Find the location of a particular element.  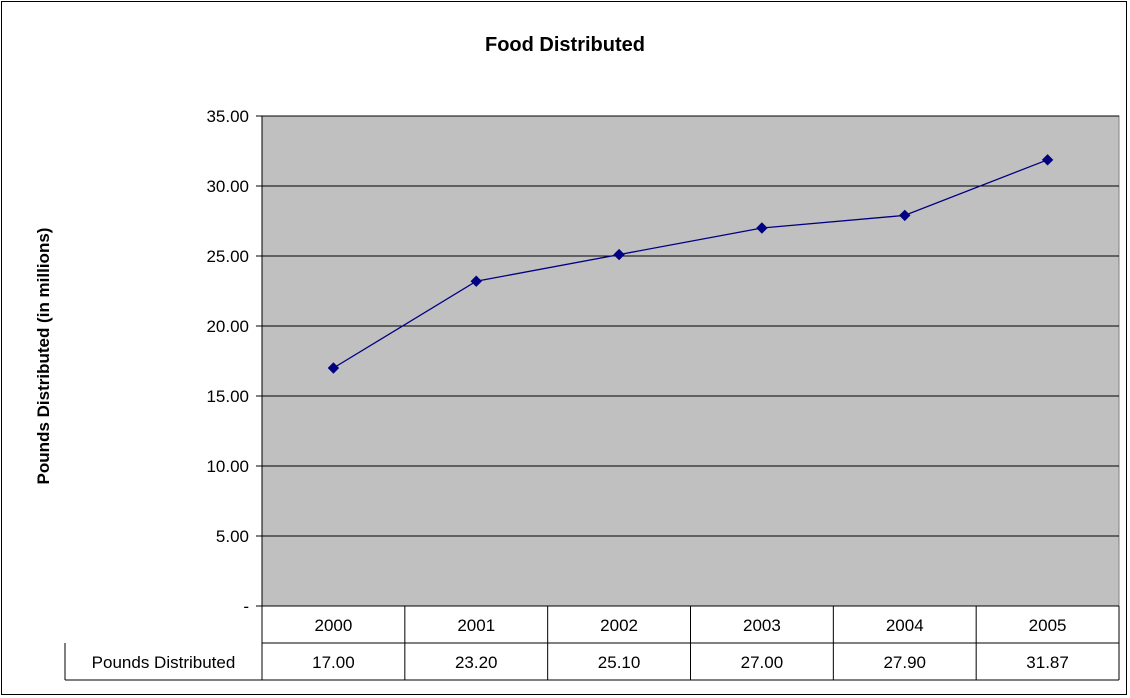

y-tick-label: - is located at coordinates (246, 606).